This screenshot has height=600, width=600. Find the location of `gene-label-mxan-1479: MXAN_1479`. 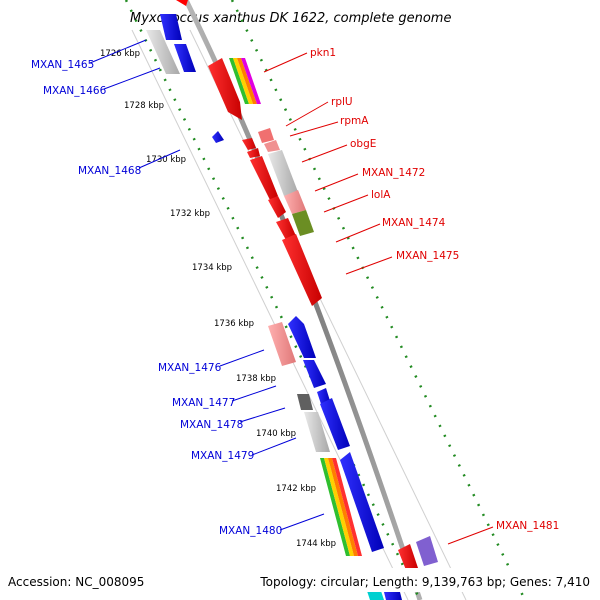

gene-label-mxan-1479: MXAN_1479 is located at coordinates (222, 456).